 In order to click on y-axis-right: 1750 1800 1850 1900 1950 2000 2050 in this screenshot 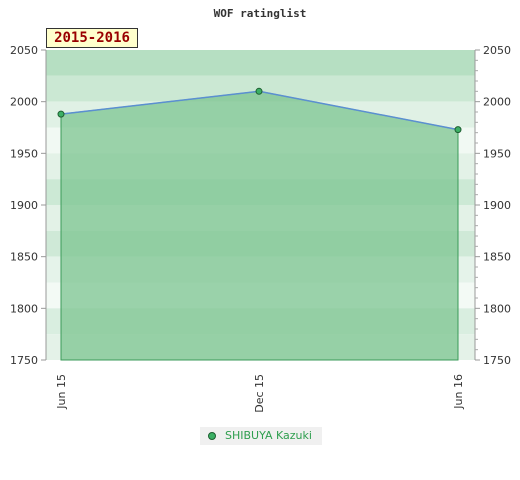, I will do `click(492, 205)`.